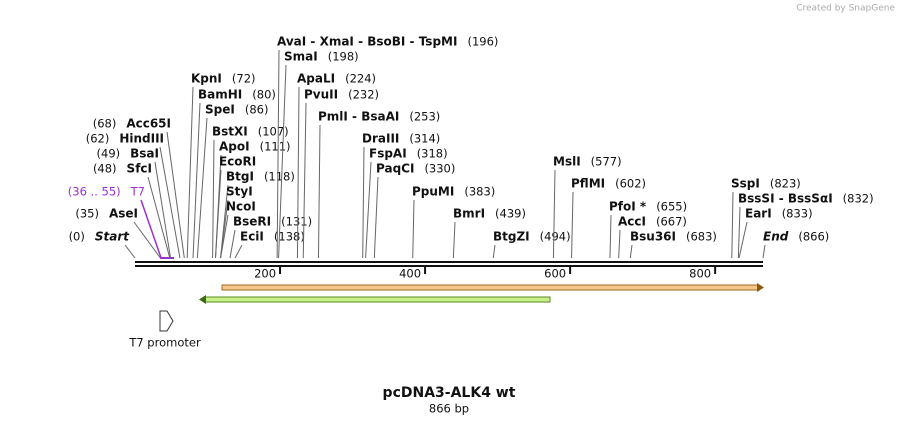  What do you see at coordinates (700, 274) in the screenshot?
I see `ruler-label: 800` at bounding box center [700, 274].